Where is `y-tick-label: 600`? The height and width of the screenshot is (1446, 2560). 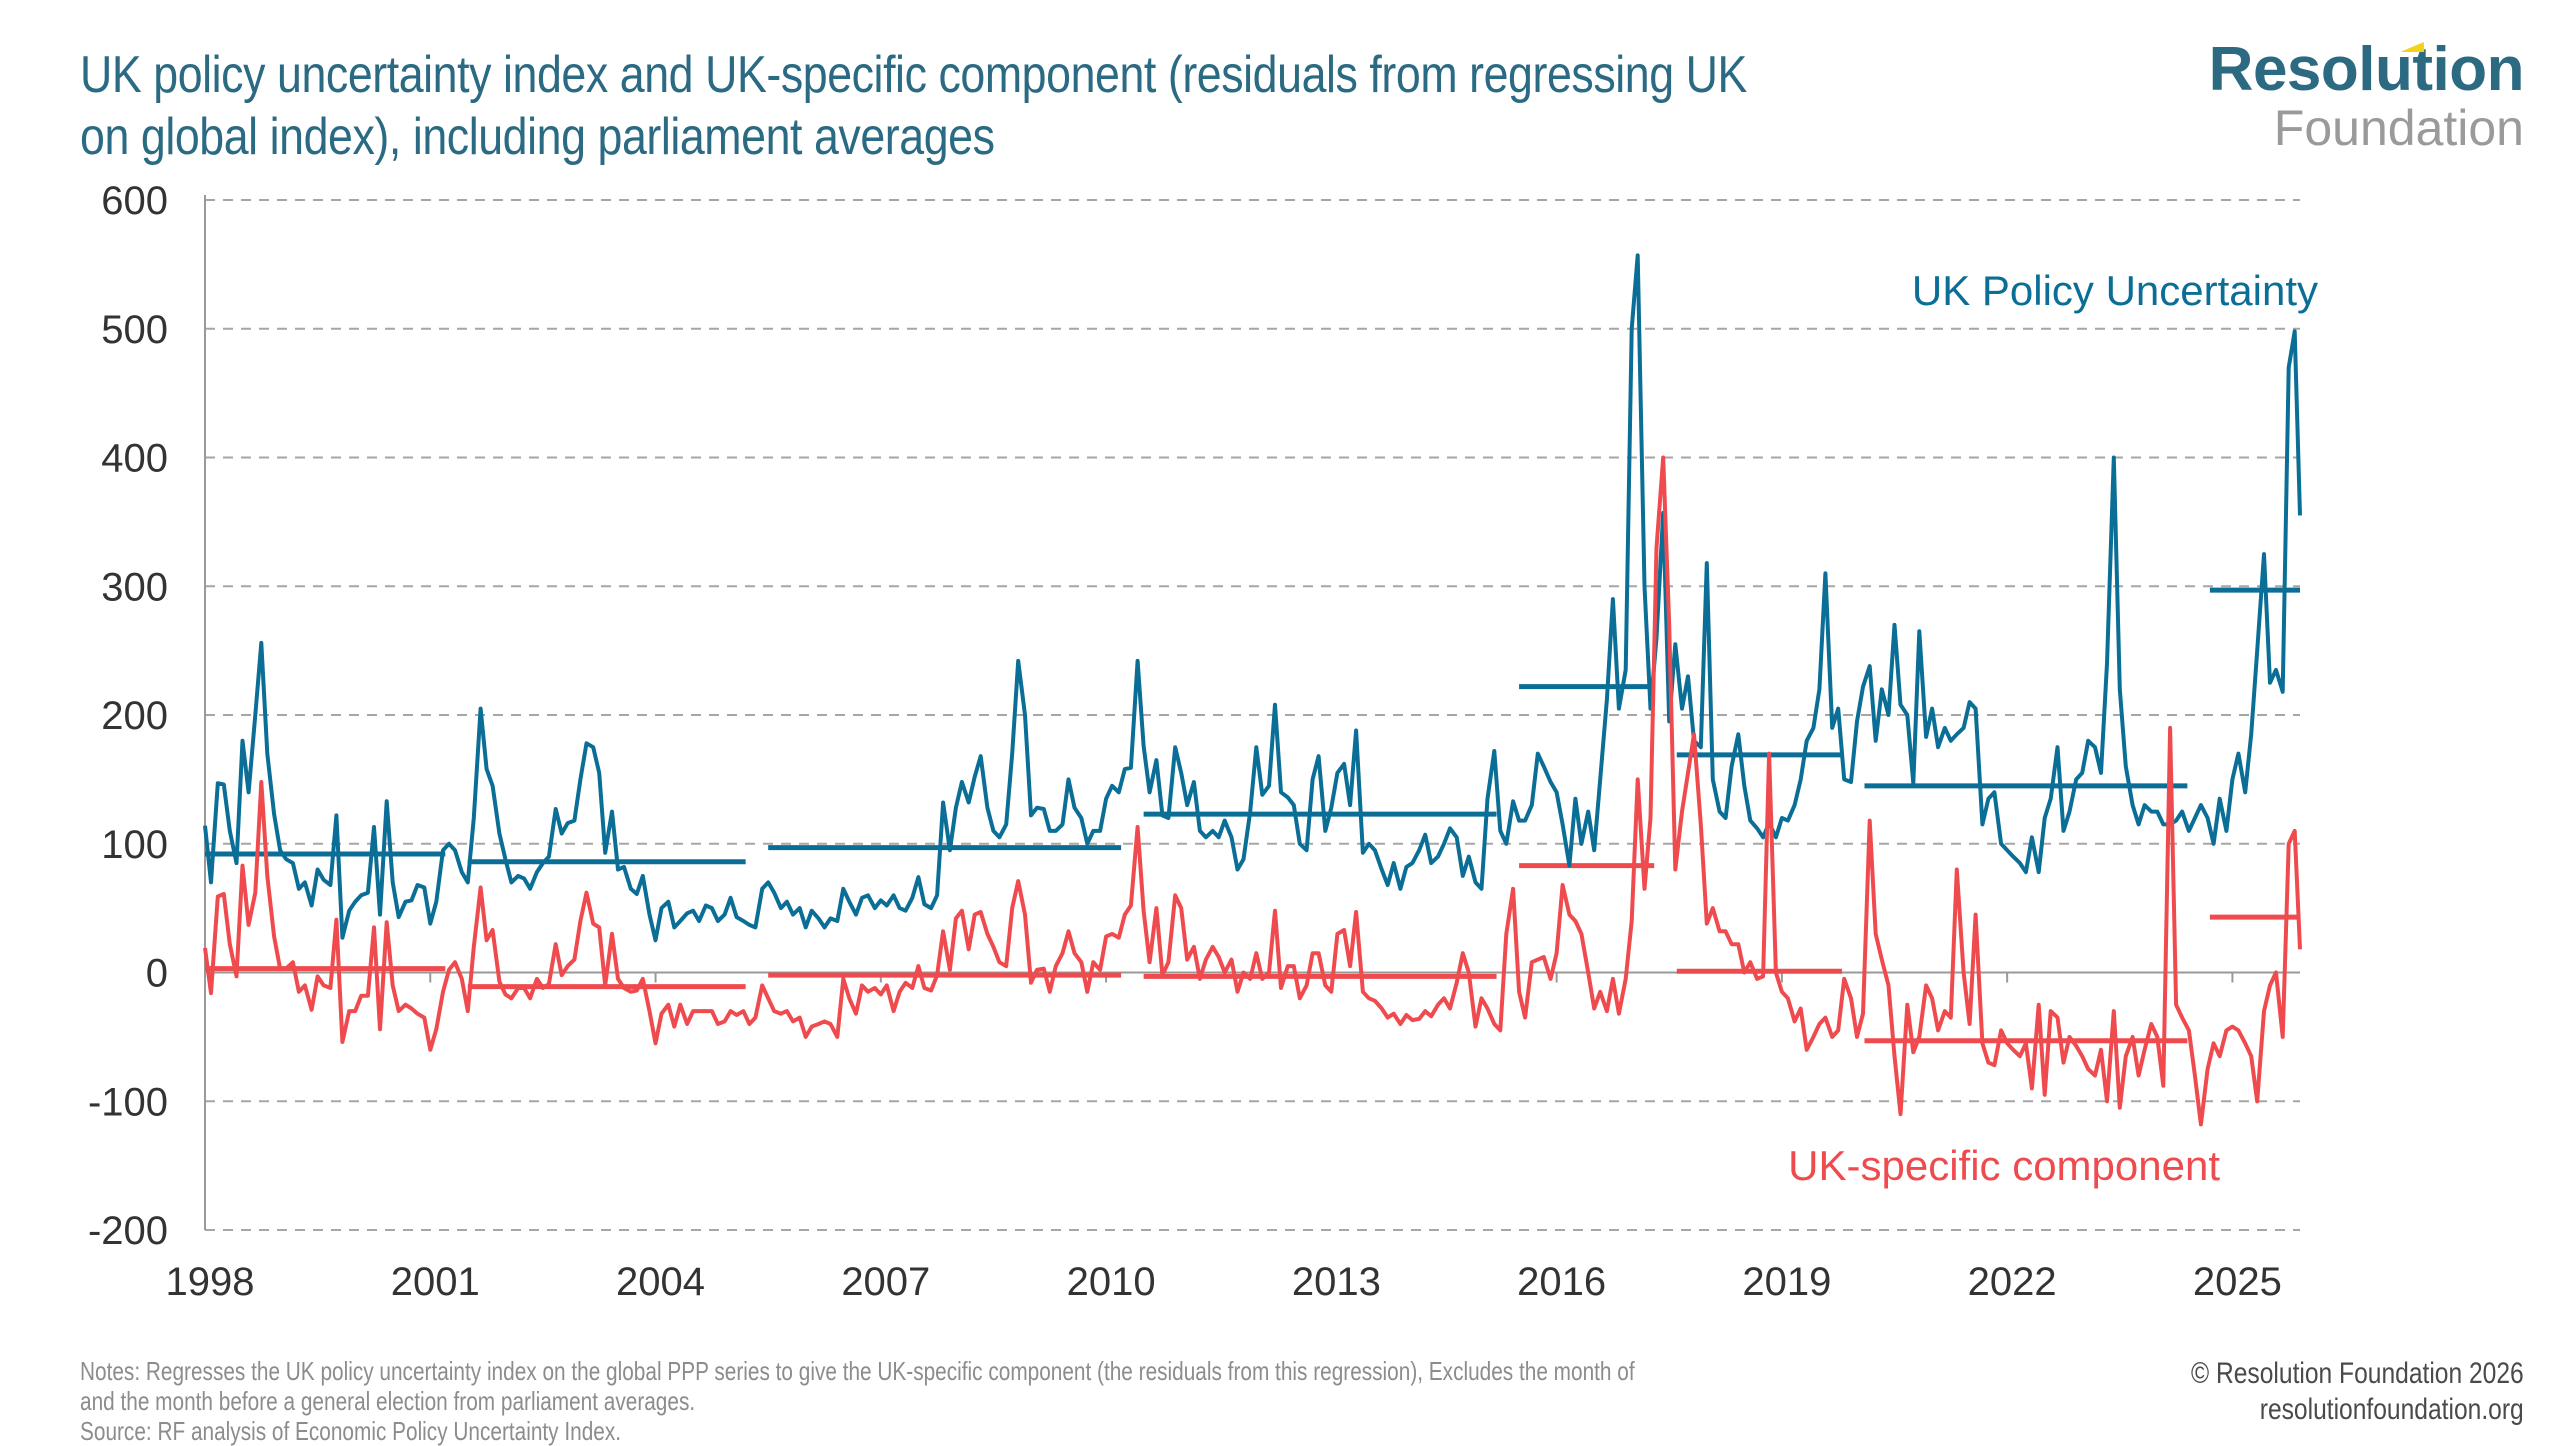 y-tick-label: 600 is located at coordinates (134, 201).